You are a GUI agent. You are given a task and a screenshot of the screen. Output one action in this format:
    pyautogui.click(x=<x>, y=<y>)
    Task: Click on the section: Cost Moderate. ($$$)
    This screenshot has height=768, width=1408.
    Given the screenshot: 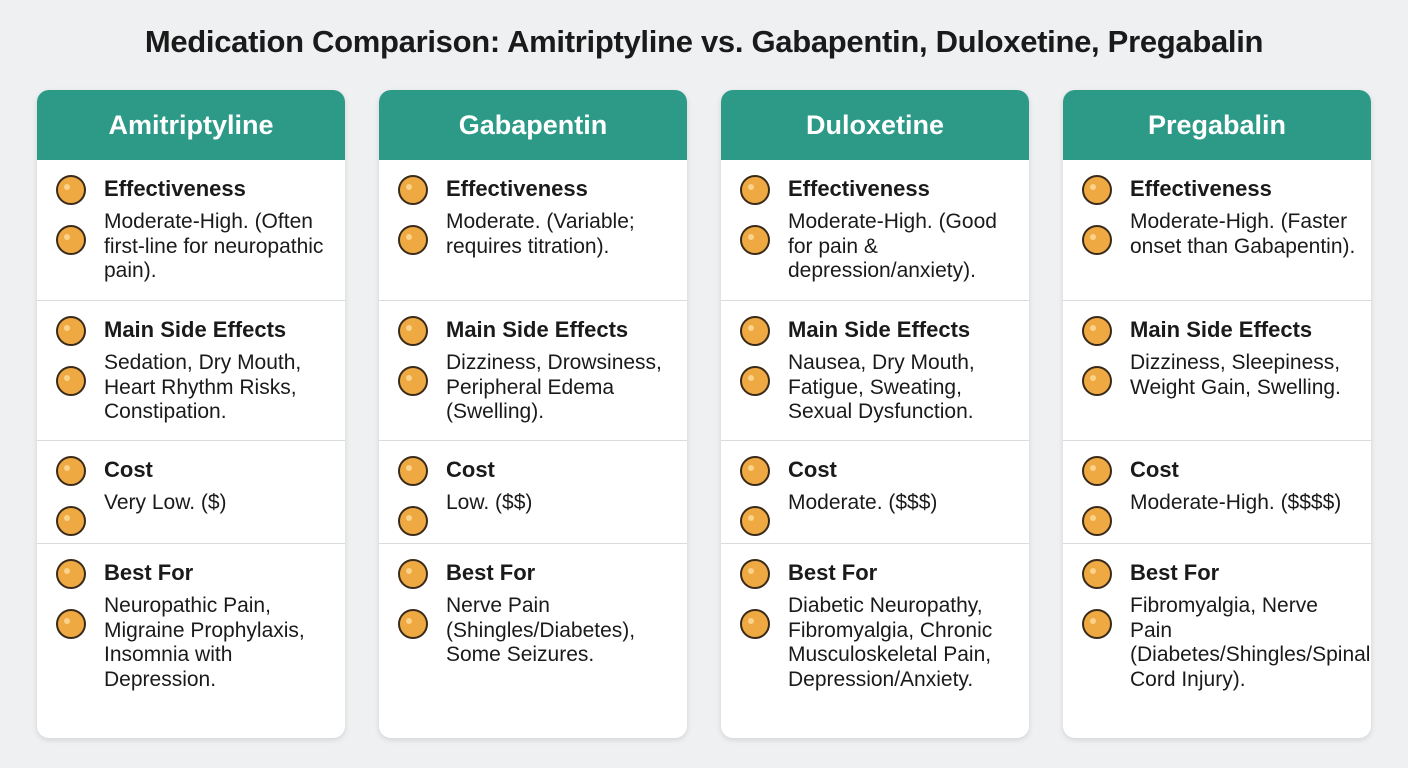 What is the action you would take?
    pyautogui.click(x=875, y=492)
    